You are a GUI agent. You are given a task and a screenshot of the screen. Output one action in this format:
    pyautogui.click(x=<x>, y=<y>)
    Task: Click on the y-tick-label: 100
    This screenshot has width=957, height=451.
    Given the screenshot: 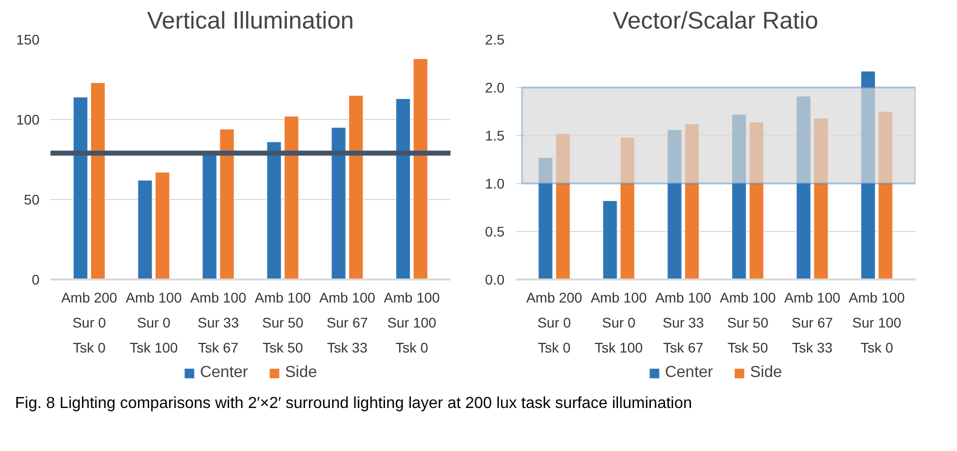 What is the action you would take?
    pyautogui.click(x=28, y=120)
    